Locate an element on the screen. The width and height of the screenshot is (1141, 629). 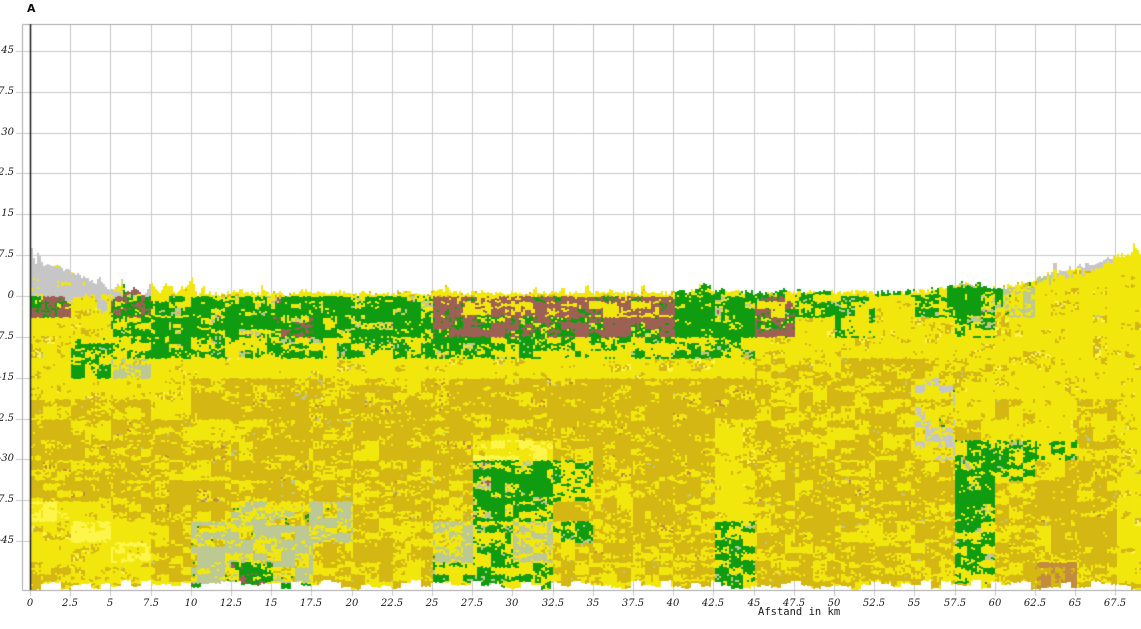
x-tick-label: 5 is located at coordinates (110, 603).